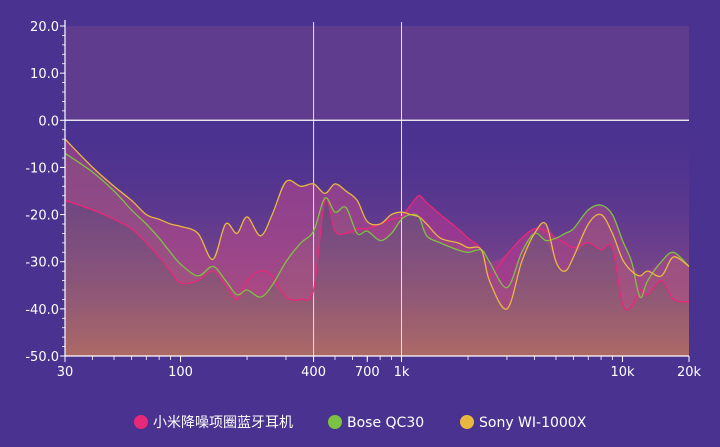 This screenshot has height=447, width=720. Describe the element at coordinates (42, 216) in the screenshot. I see `y-tick-label: -20.0` at that location.